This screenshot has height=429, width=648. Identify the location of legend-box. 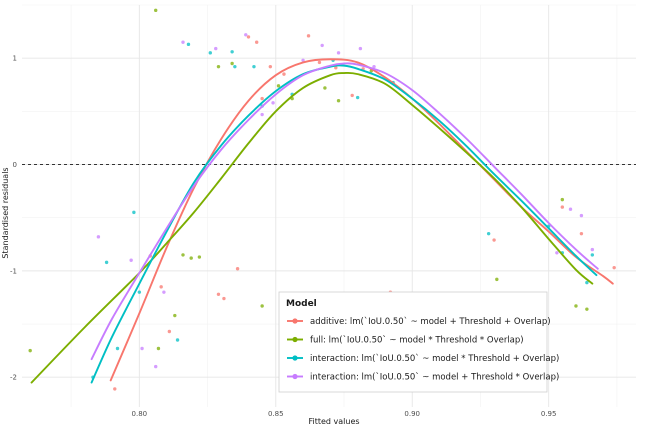
(413, 342).